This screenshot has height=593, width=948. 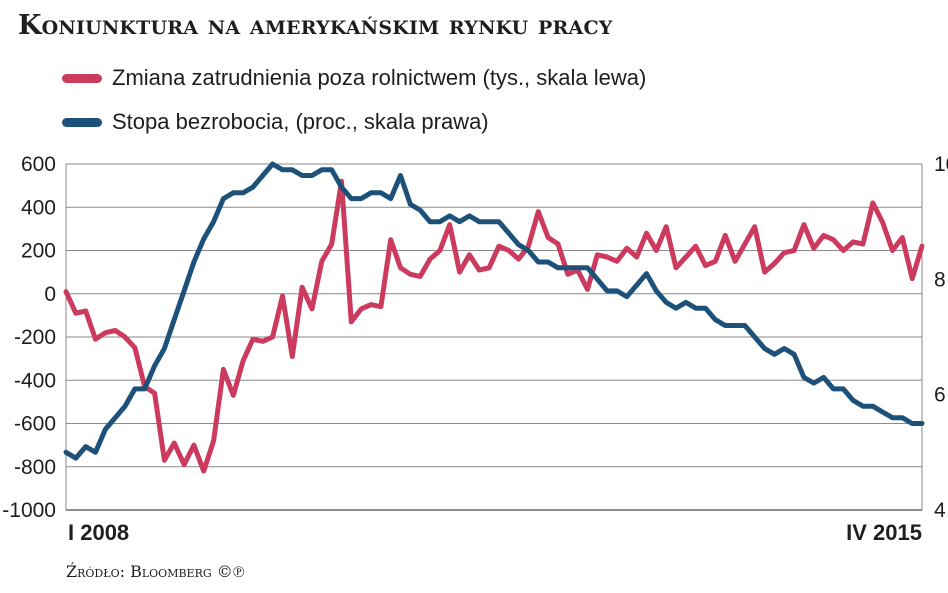 What do you see at coordinates (35, 424) in the screenshot?
I see `left-tick-label: -600` at bounding box center [35, 424].